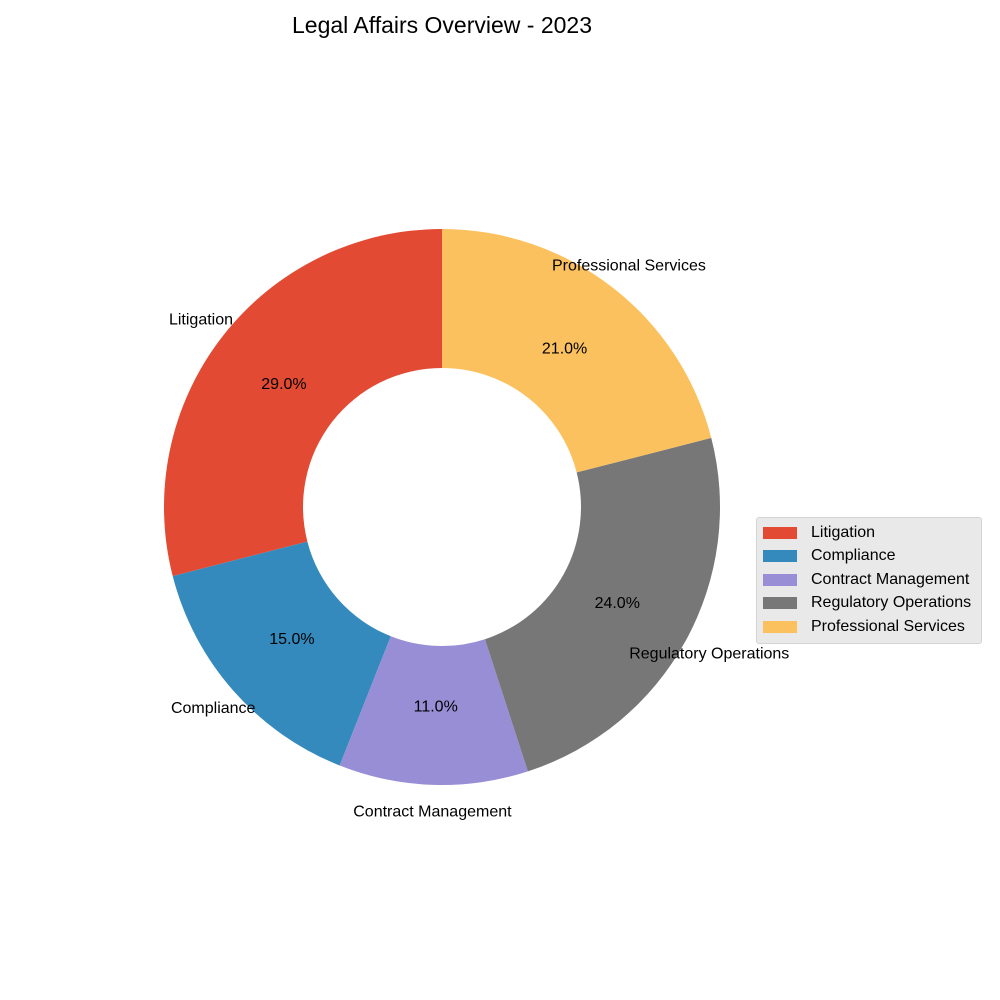 Image resolution: width=1000 pixels, height=1000 pixels. What do you see at coordinates (432, 811) in the screenshot?
I see `category-label-contract-management: Contract Management` at bounding box center [432, 811].